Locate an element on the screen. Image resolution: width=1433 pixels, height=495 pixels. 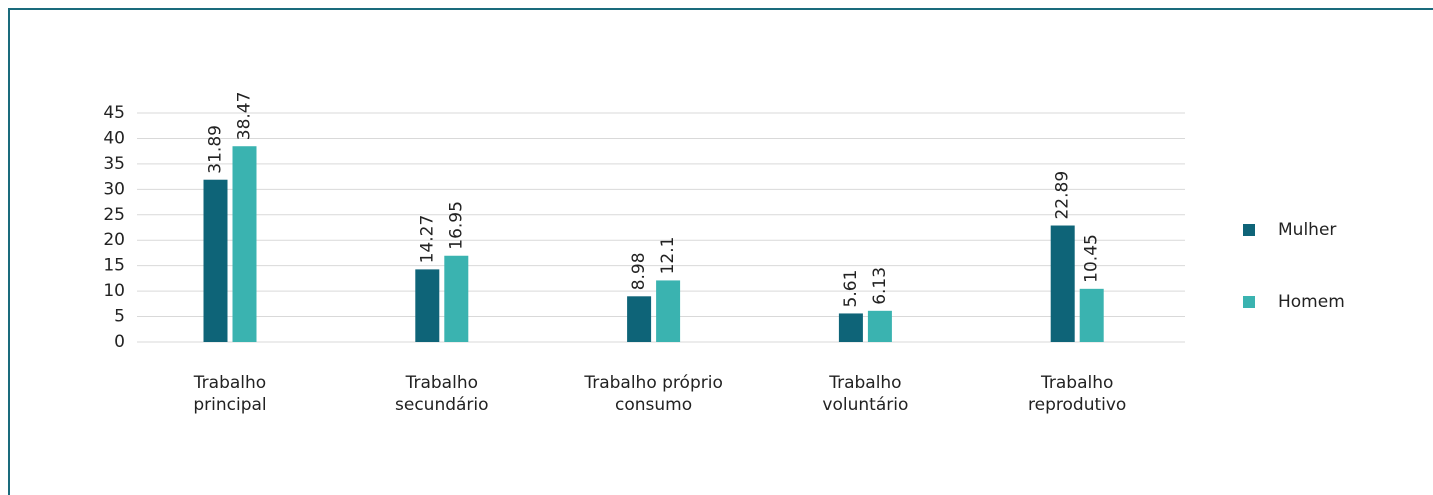
x-tick-label: Trabalho próprio consumo is located at coordinates (653, 394).